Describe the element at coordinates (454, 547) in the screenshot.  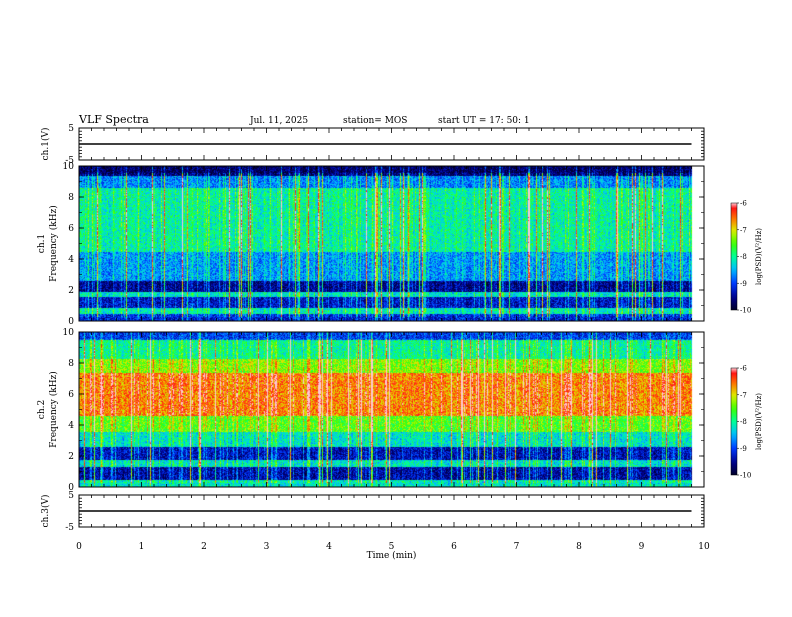
I see `time-tick-label: 6` at that location.